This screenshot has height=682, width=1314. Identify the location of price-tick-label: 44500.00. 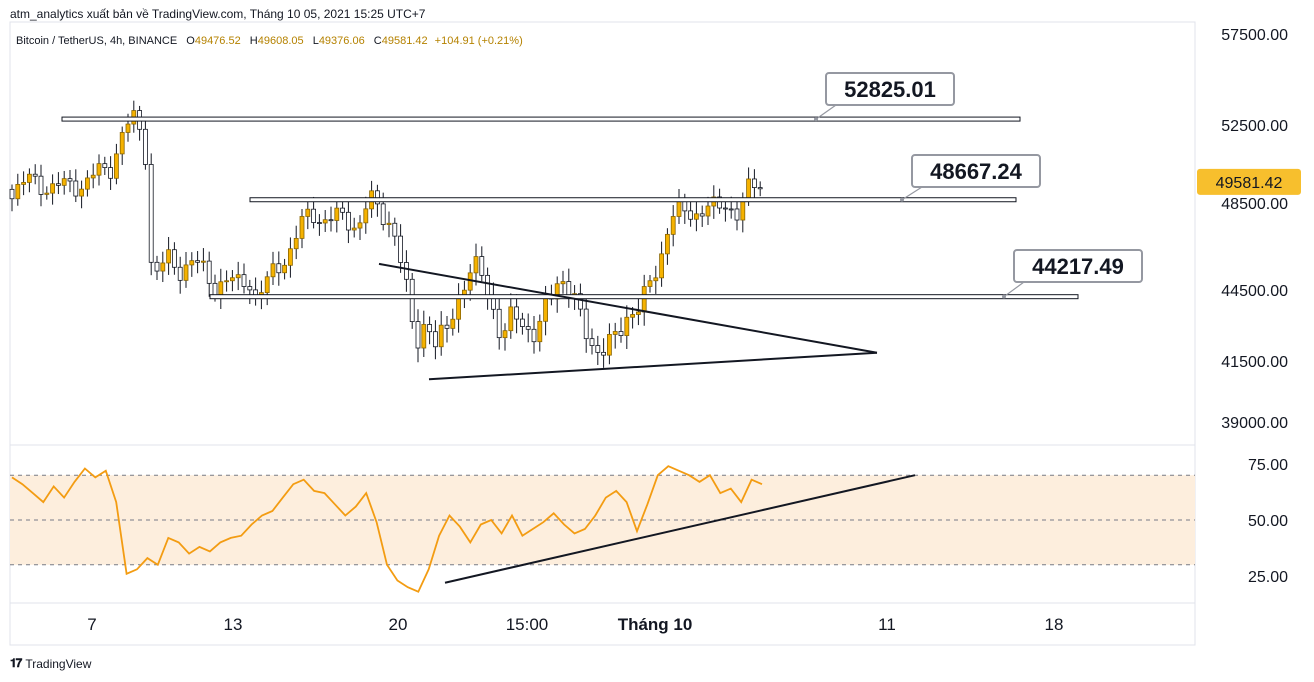
(1254, 291).